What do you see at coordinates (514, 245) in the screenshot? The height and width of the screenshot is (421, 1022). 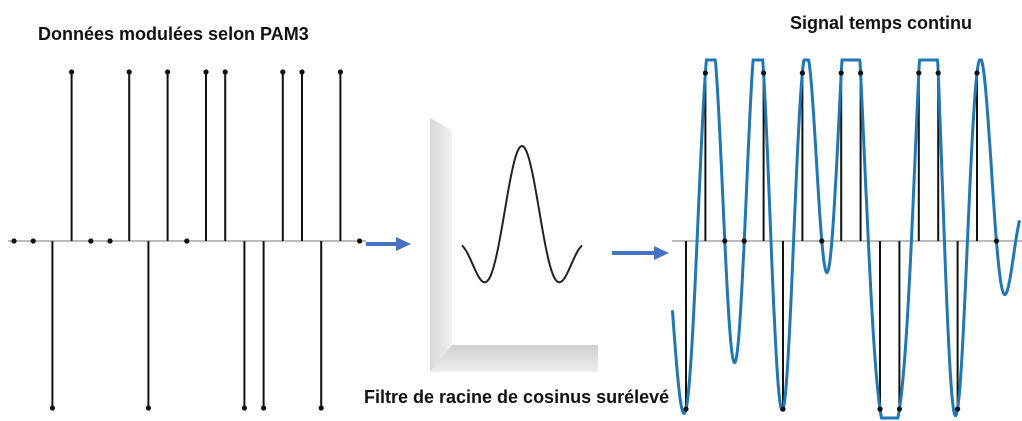 I see `filter-box` at bounding box center [514, 245].